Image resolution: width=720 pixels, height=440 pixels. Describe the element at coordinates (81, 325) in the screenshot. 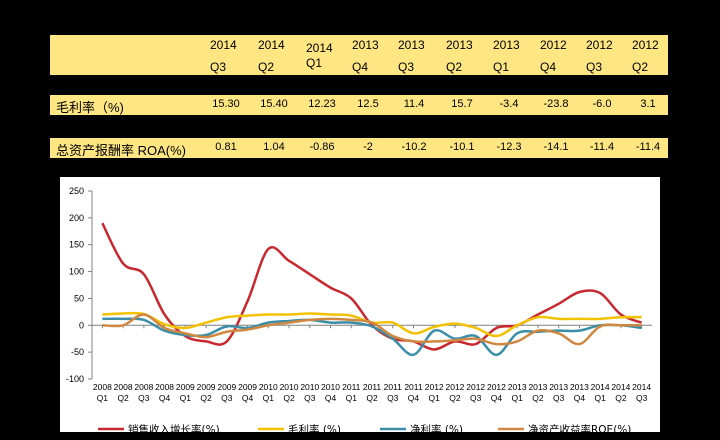

I see `y-tick-label: 0` at that location.